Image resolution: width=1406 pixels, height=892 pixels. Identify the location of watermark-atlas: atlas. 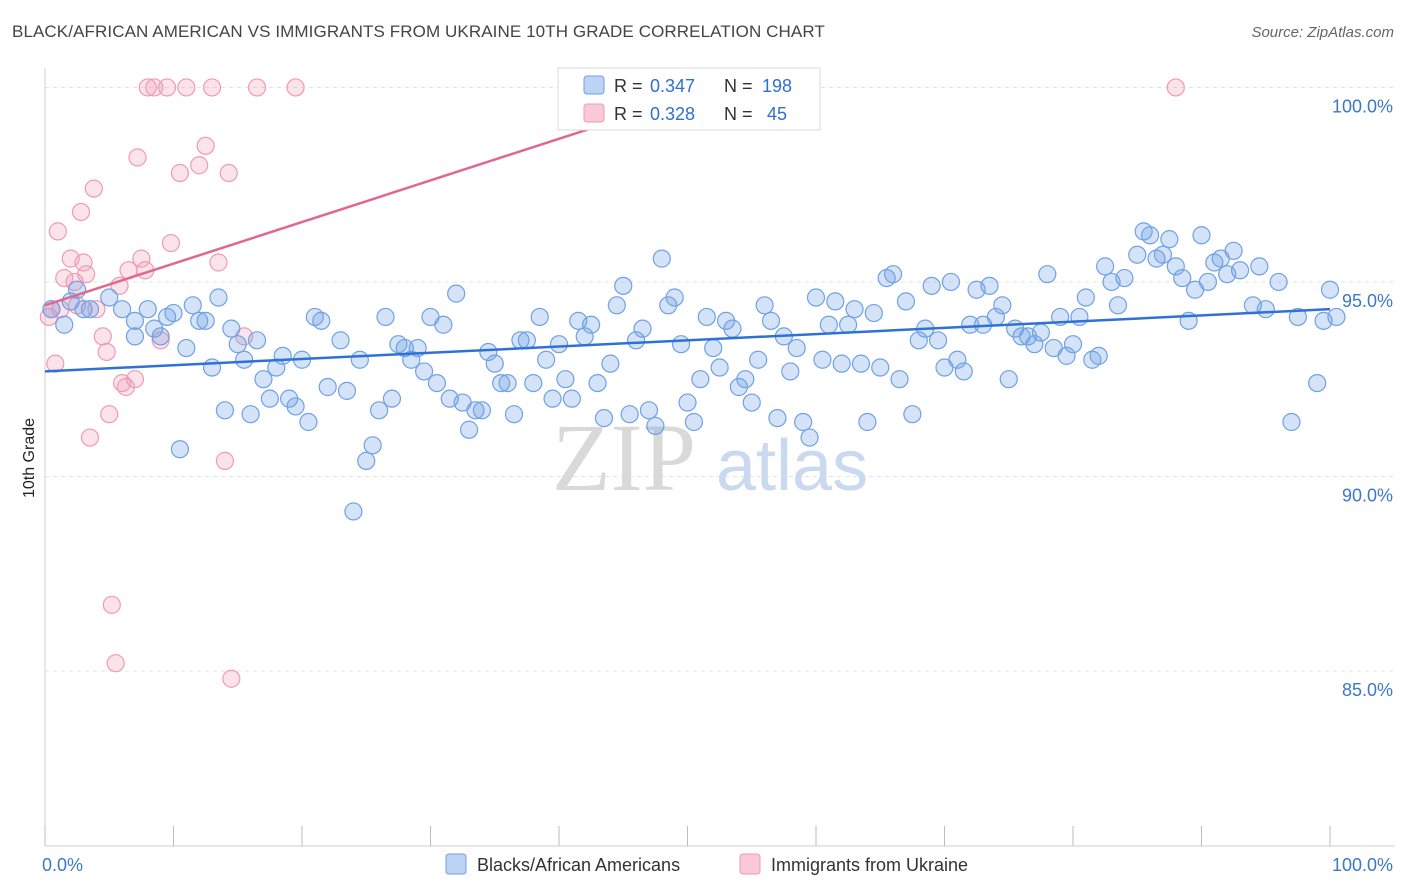
(792, 466).